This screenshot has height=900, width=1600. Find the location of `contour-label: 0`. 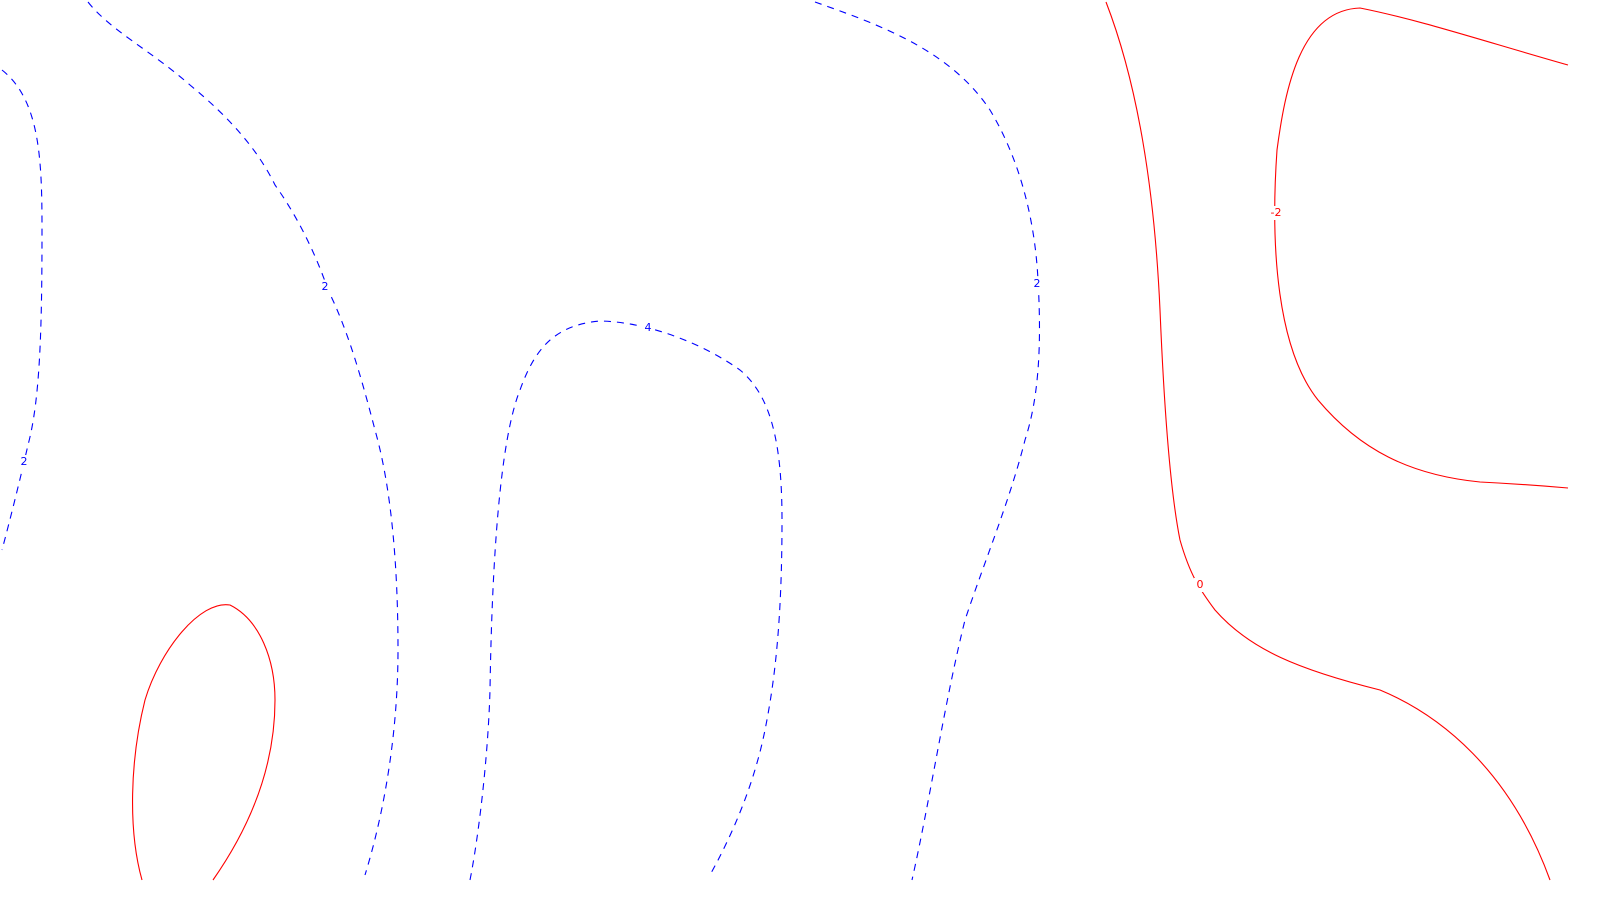

contour-label: 0 is located at coordinates (1200, 584).